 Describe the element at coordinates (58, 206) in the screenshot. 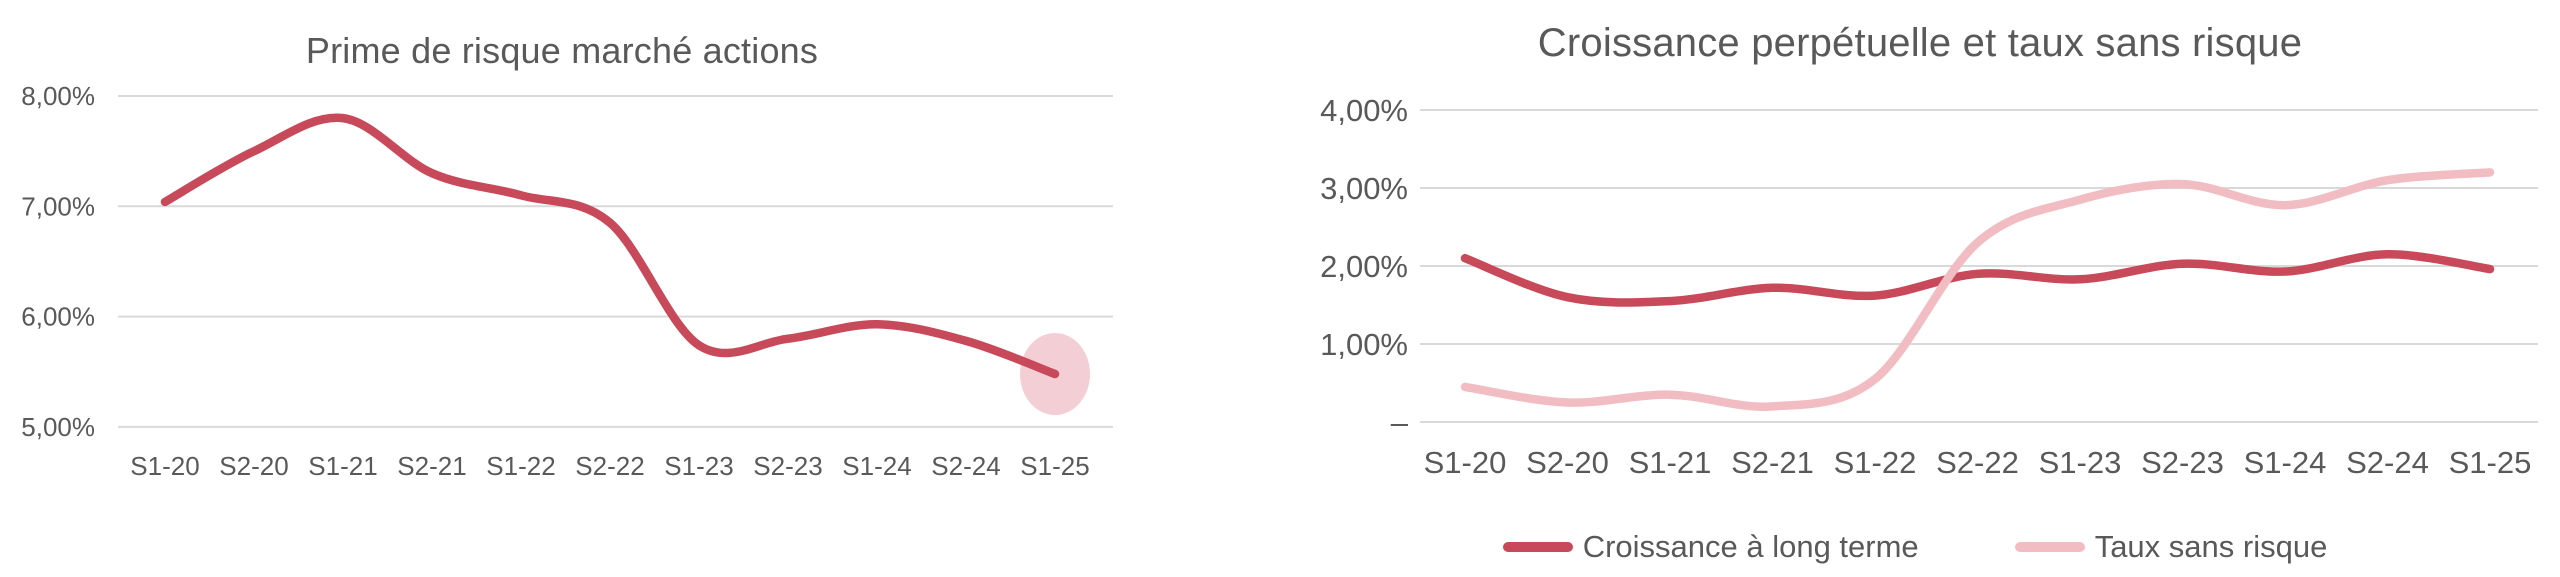

I see `y-tick-label: 7,00%` at that location.